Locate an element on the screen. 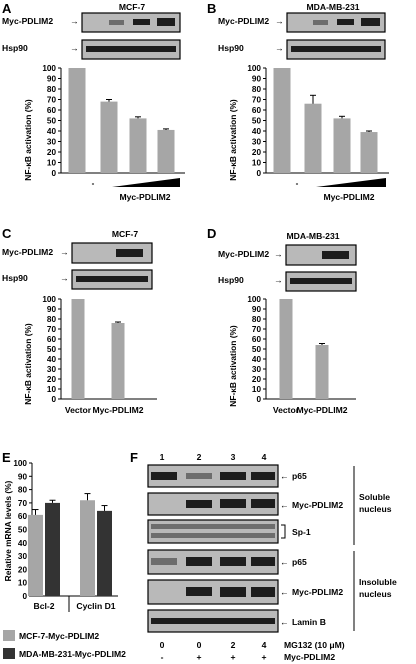 This screenshot has height=664, width=416. panel-f-blot-soluble-p65 is located at coordinates (213, 476).